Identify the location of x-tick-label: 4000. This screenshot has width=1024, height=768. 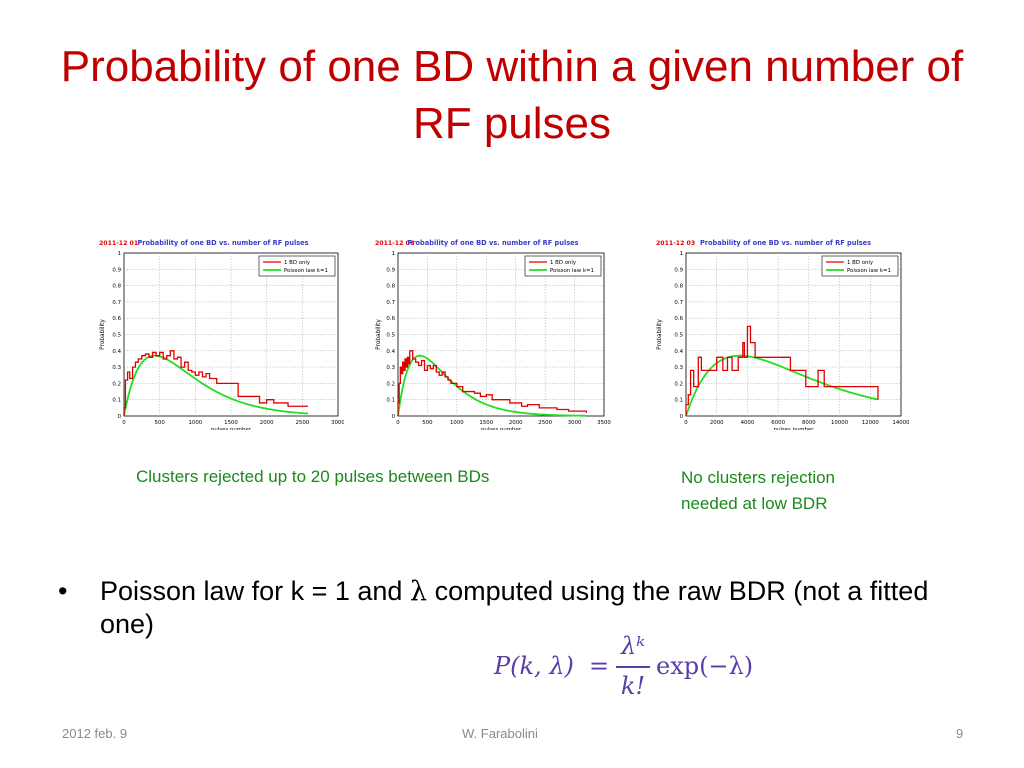
(748, 423).